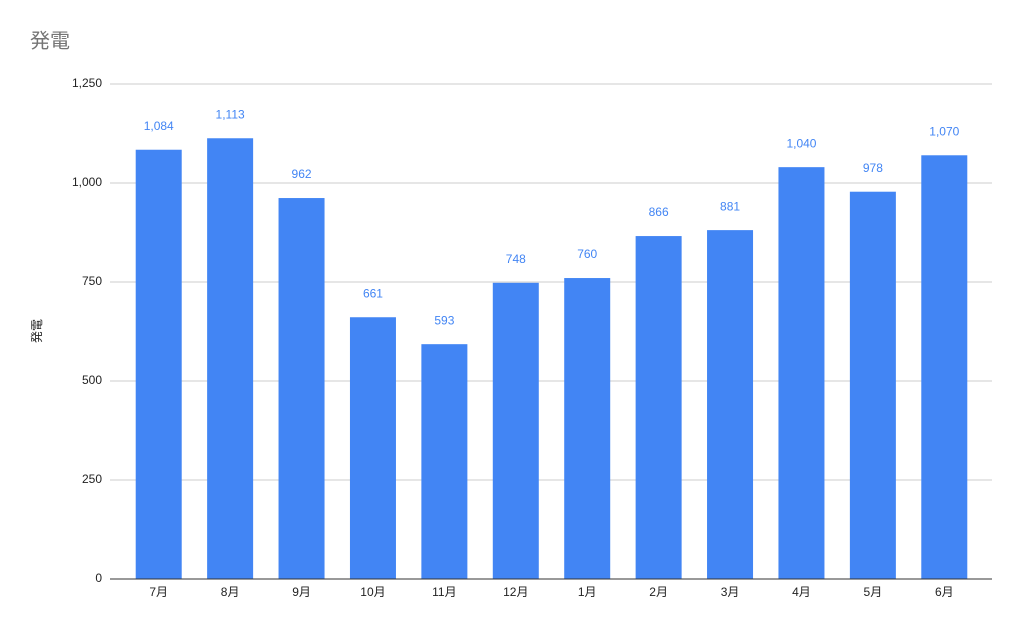  Describe the element at coordinates (230, 114) in the screenshot. I see `data-label: 1,113` at that location.